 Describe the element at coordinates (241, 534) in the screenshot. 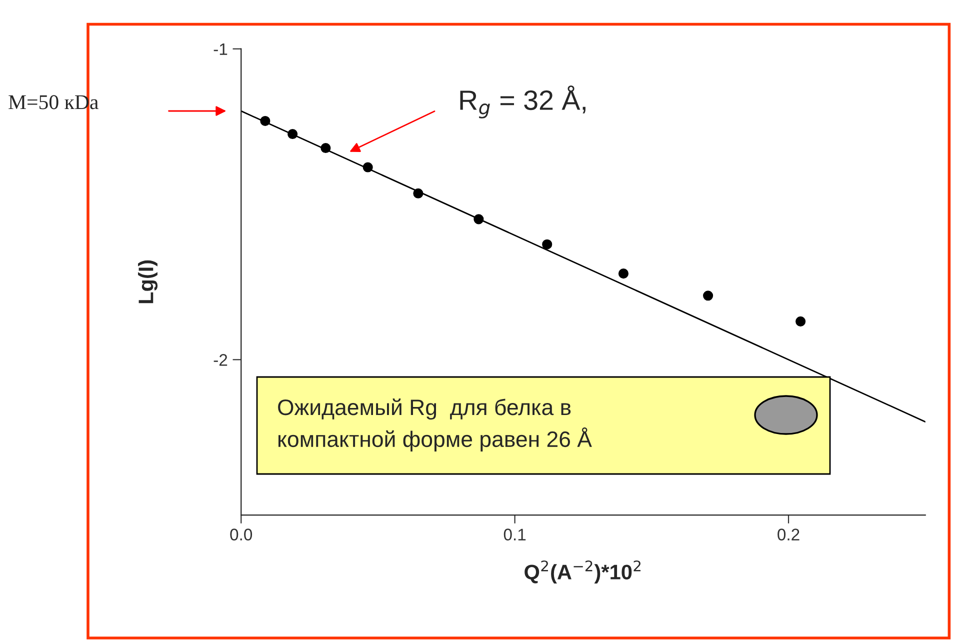

I see `x-tick-label: 0.0` at that location.